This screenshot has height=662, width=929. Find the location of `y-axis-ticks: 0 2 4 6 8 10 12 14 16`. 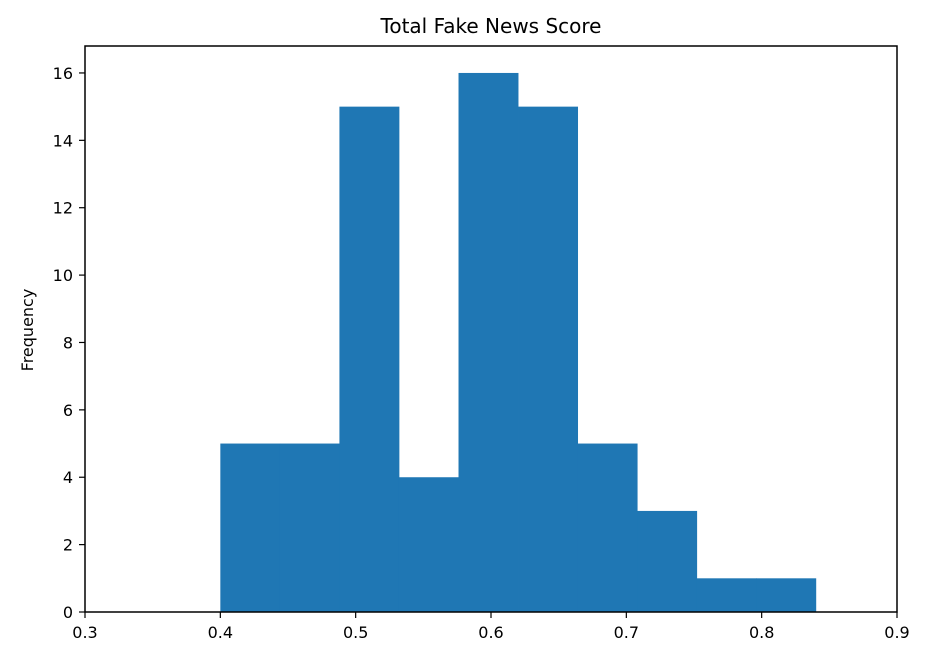

y-axis-ticks: 0 2 4 6 8 10 12 14 16 is located at coordinates (69, 343).